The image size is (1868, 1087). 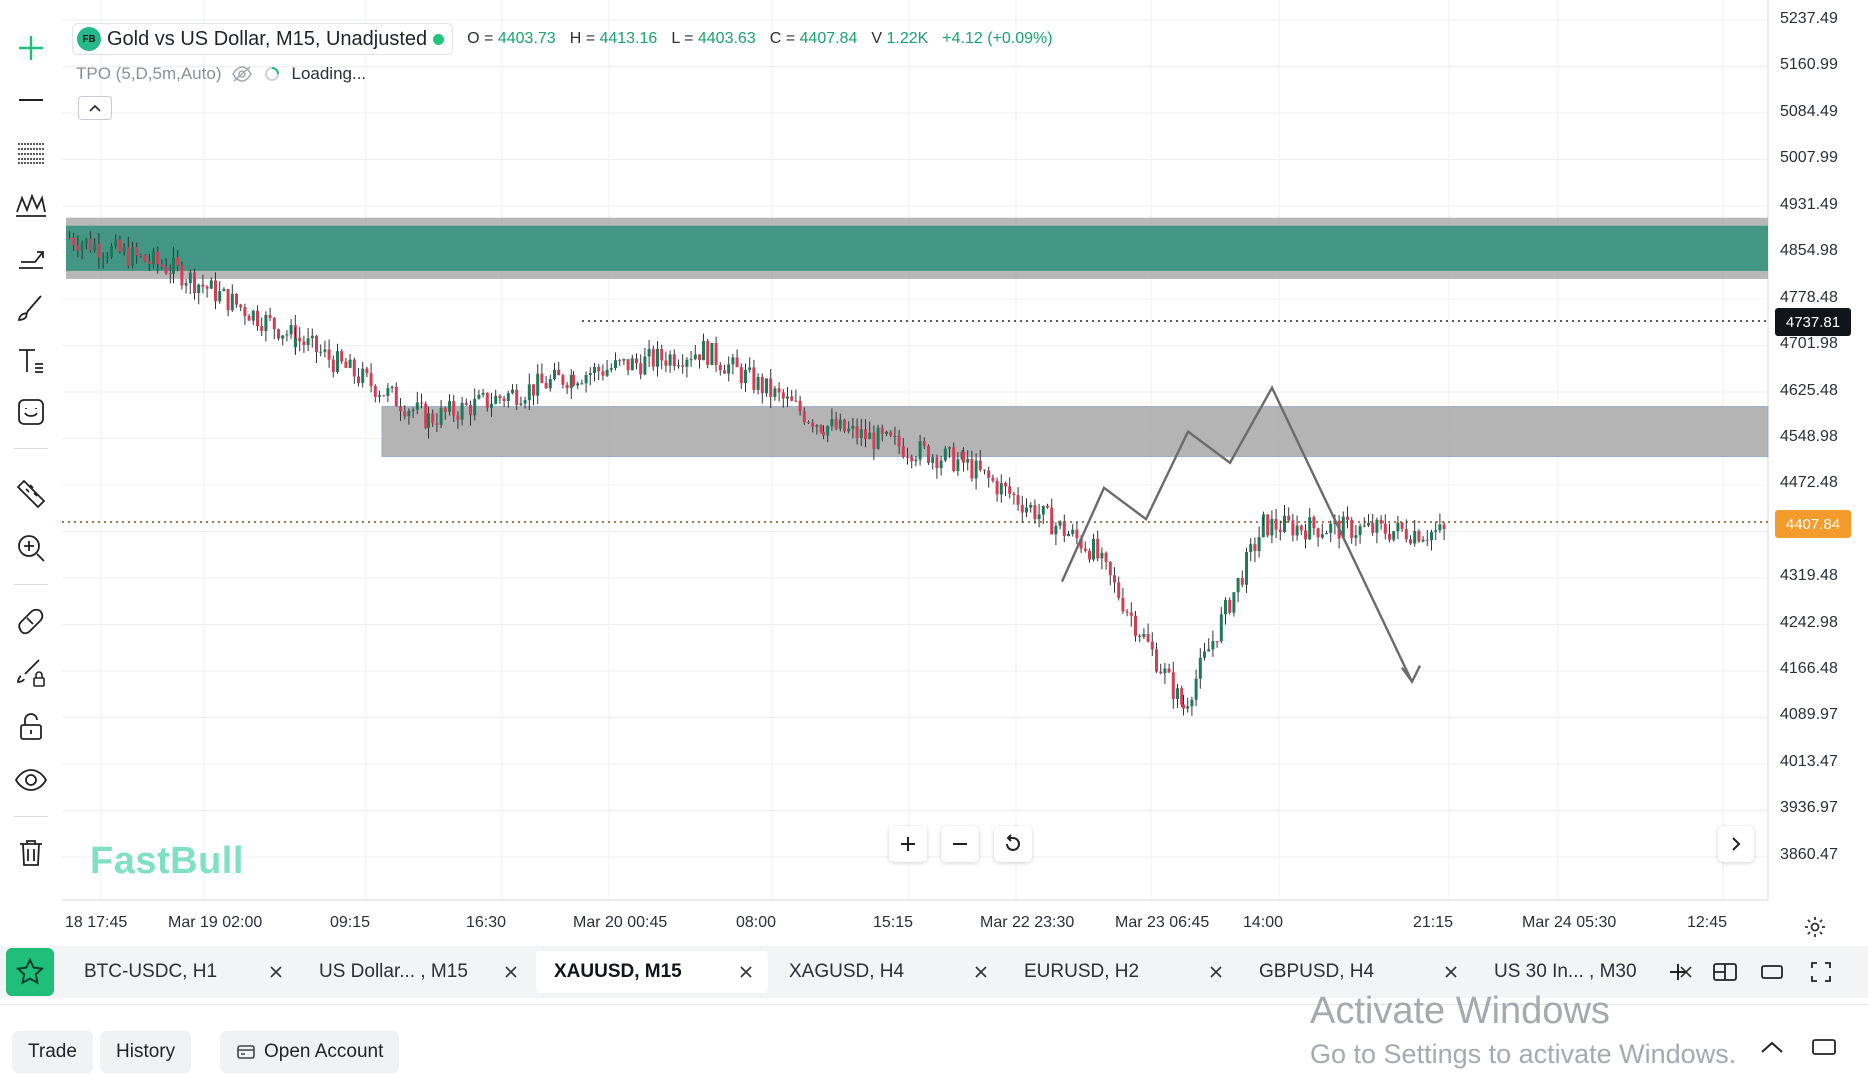 What do you see at coordinates (31, 360) in the screenshot?
I see `text-tool-button` at bounding box center [31, 360].